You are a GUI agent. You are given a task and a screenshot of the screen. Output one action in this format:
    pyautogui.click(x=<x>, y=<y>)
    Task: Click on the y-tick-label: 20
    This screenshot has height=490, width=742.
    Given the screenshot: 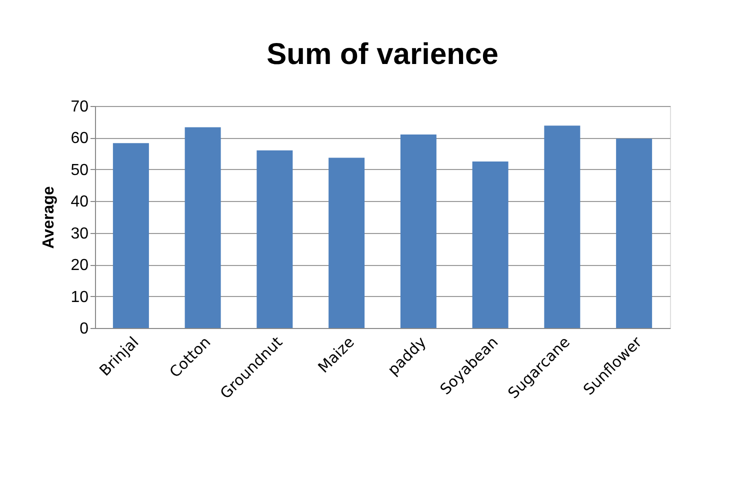 What is the action you would take?
    pyautogui.click(x=79, y=265)
    